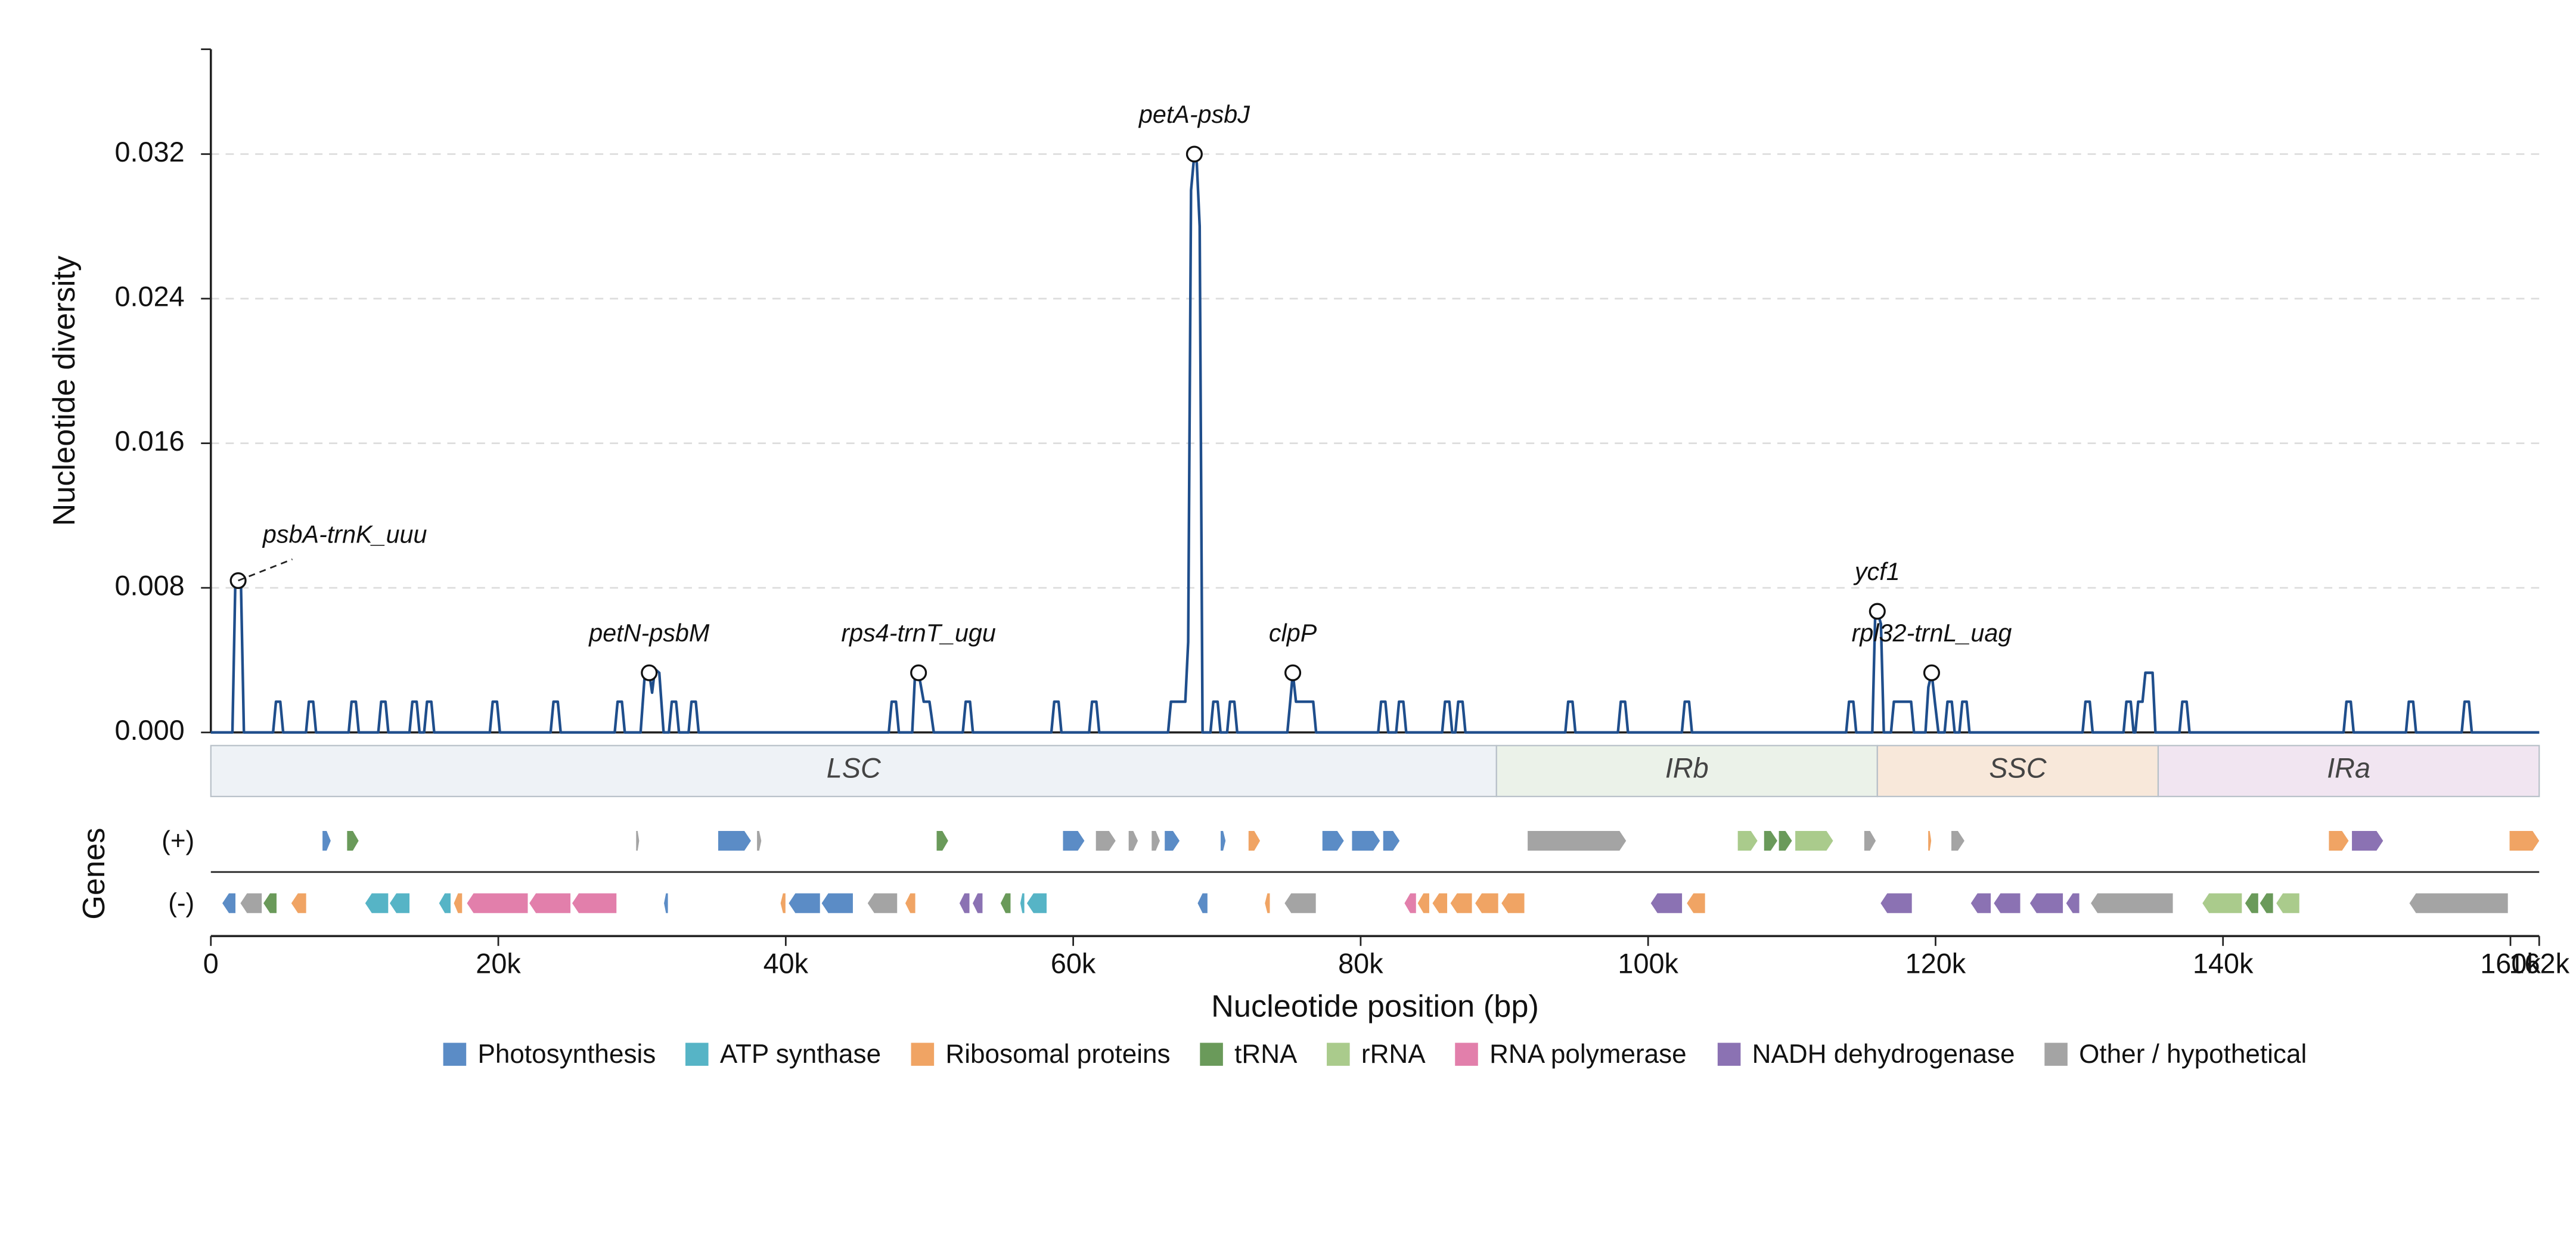 The image size is (2576, 1253). Describe the element at coordinates (1884, 1054) in the screenshot. I see `legend-label: NADH dehydrogenase` at that location.